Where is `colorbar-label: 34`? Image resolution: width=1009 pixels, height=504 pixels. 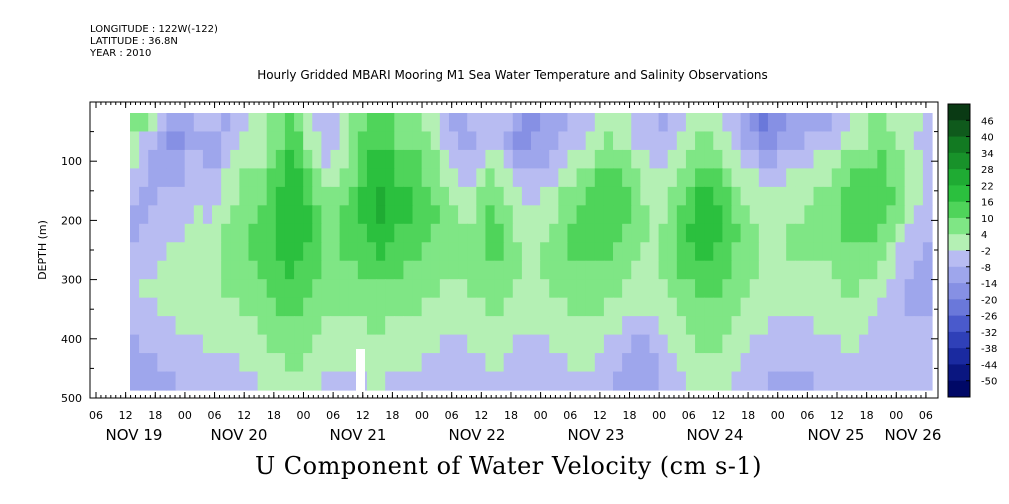
colorbar-label: 34 is located at coordinates (987, 154).